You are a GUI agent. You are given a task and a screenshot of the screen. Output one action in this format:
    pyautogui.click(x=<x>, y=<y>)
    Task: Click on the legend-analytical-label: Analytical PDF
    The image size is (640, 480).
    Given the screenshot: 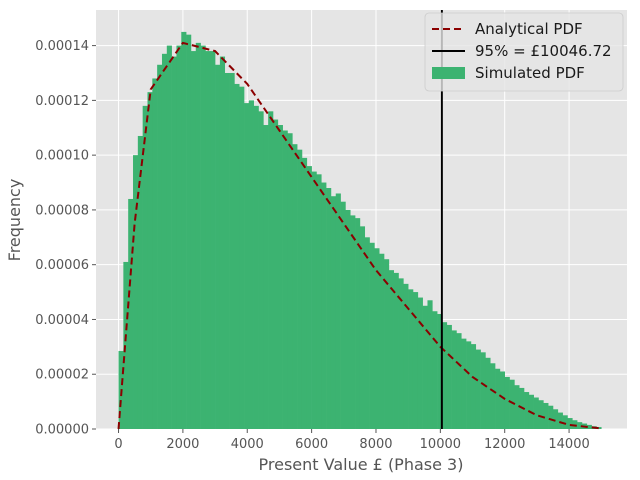 What is the action you would take?
    pyautogui.click(x=529, y=29)
    